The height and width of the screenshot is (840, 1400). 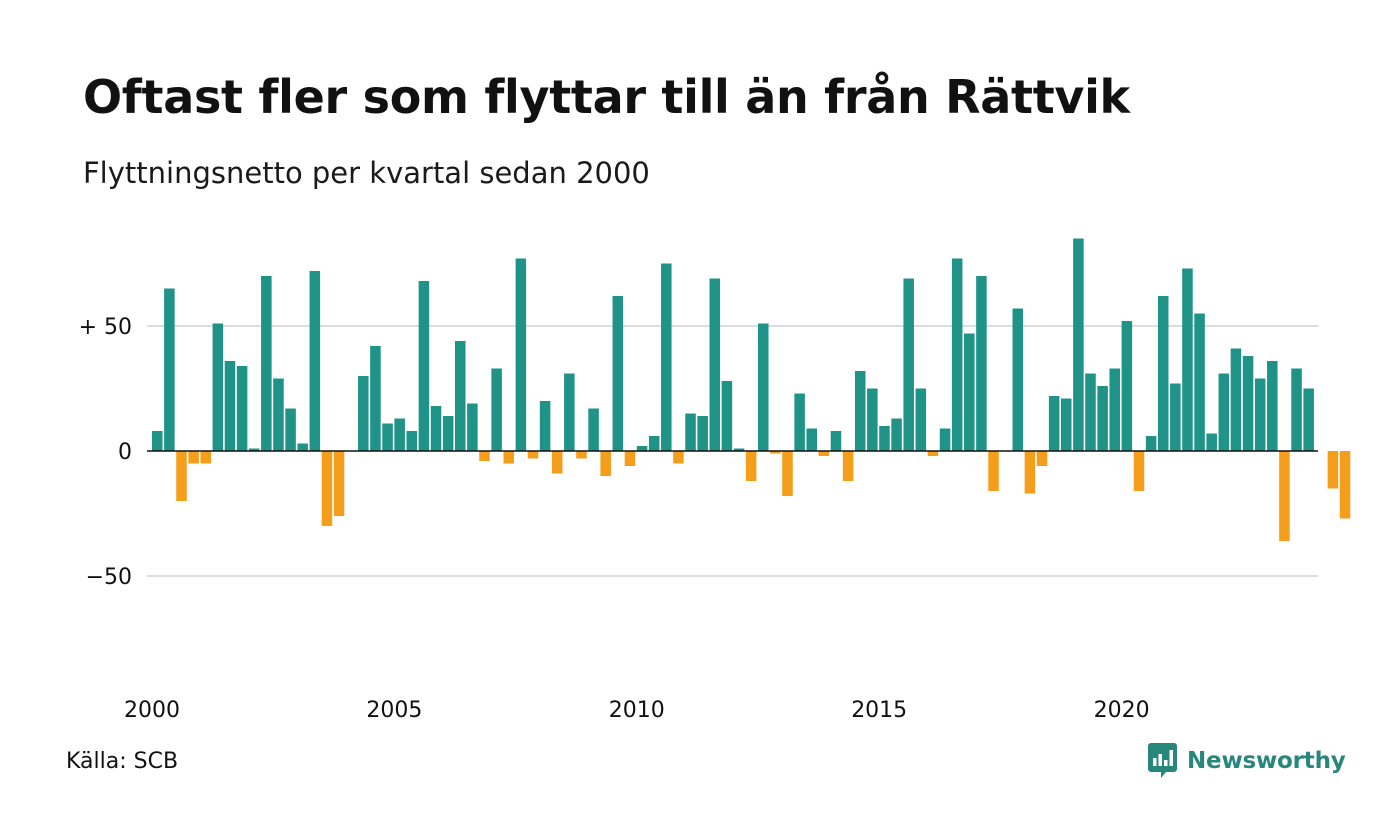 I want to click on bar: 2011 Q3: 69, so click(x=715, y=364).